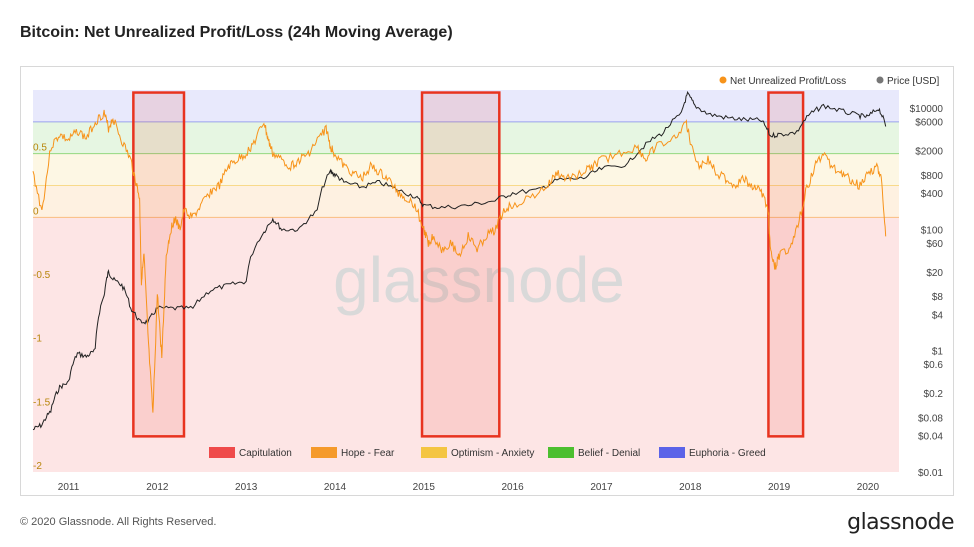 This screenshot has width=974, height=547. Describe the element at coordinates (938, 352) in the screenshot. I see `right-axis-tick-label: $1` at that location.